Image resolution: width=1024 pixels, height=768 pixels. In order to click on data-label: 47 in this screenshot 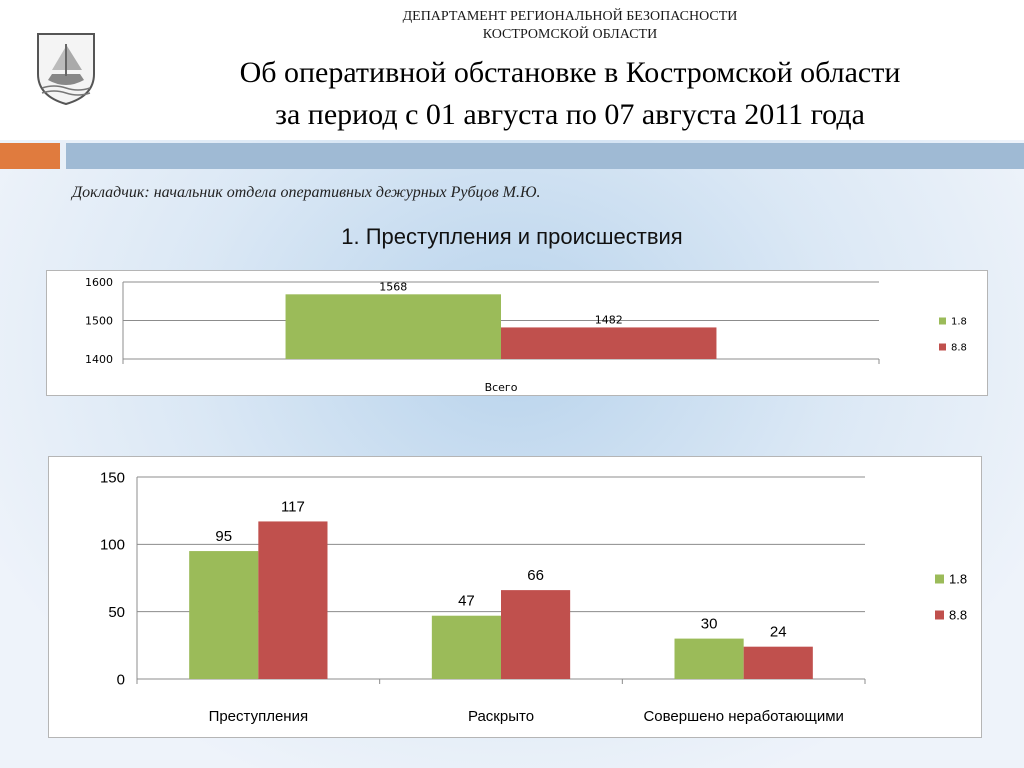, I will do `click(466, 601)`.